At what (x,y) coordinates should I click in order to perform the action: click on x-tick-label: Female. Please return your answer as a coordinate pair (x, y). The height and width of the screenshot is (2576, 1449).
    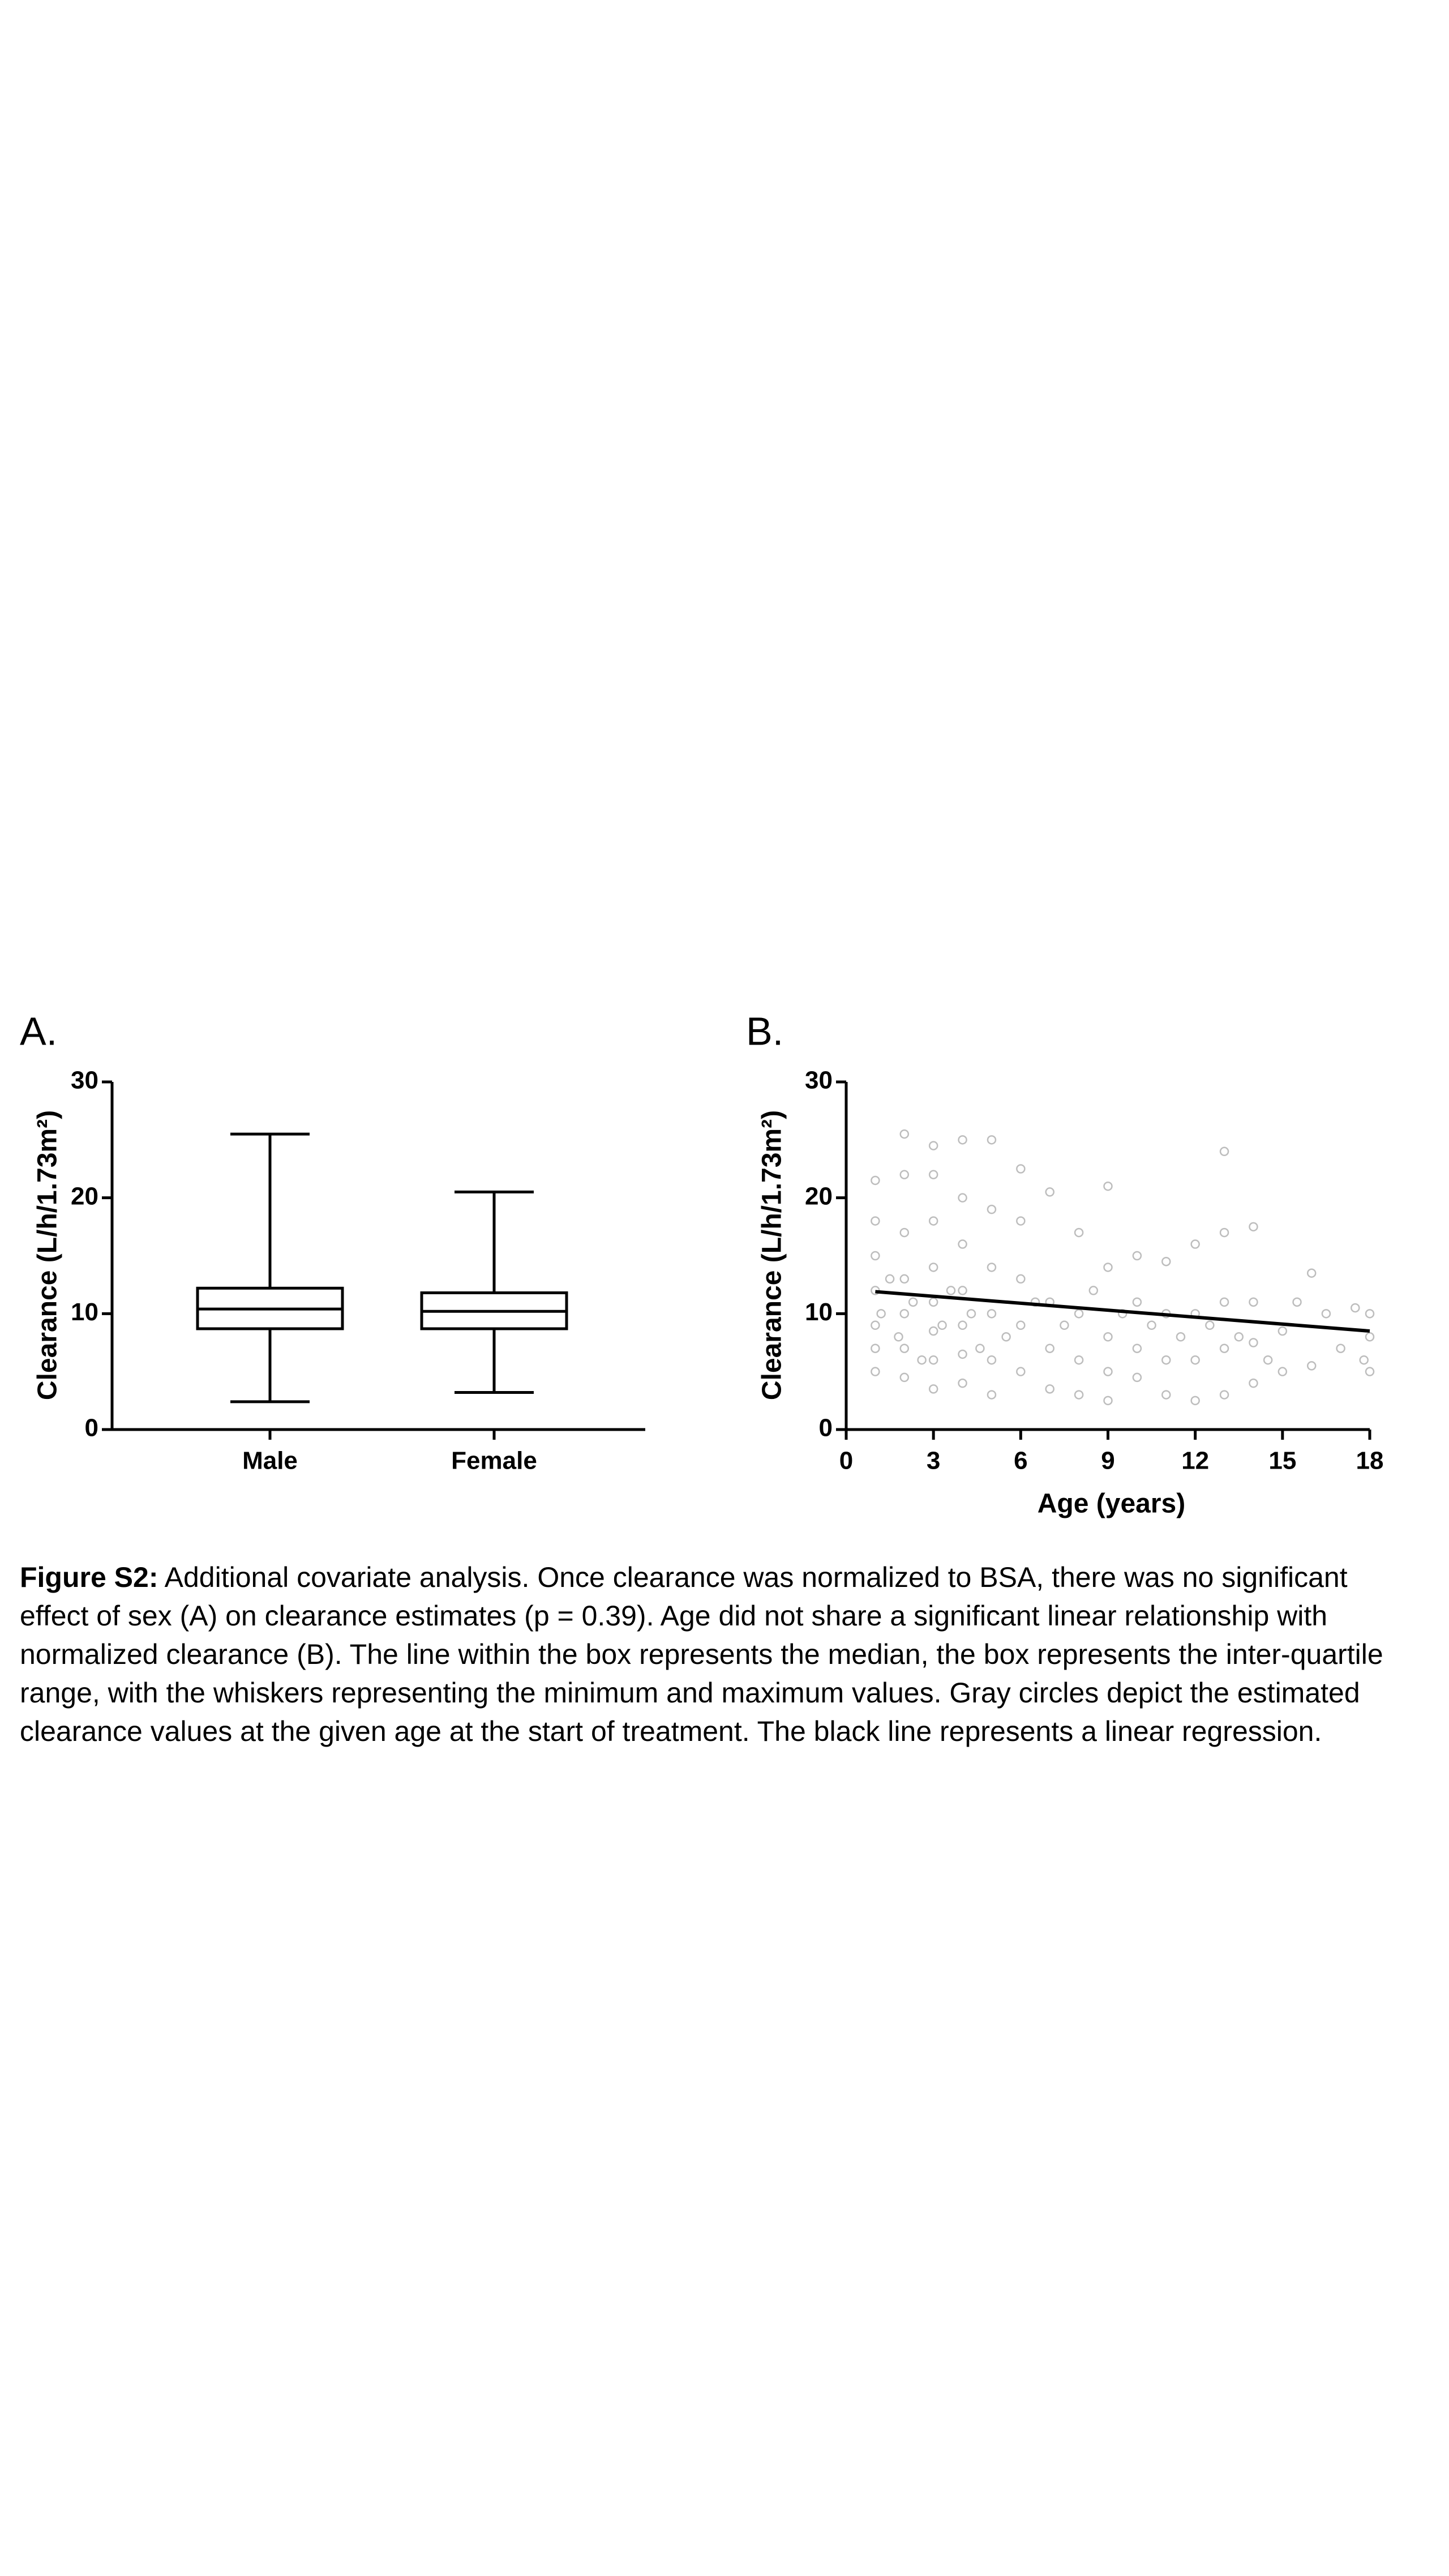
    Looking at the image, I should click on (494, 1461).